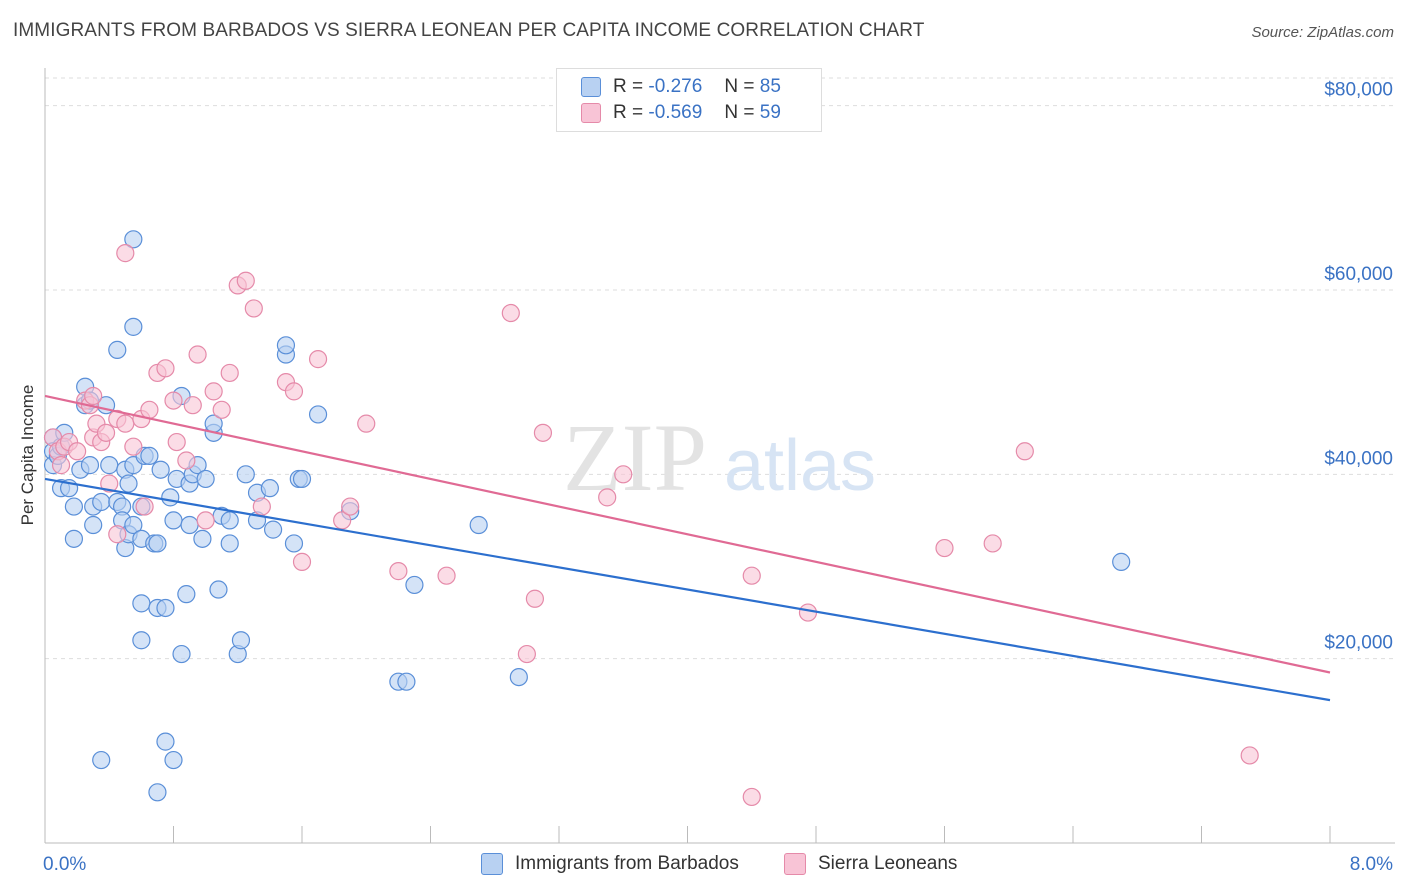 This screenshot has width=1406, height=892. I want to click on bottom-legend-sierra-leoneans: Sierra Leoneans, so click(870, 864).